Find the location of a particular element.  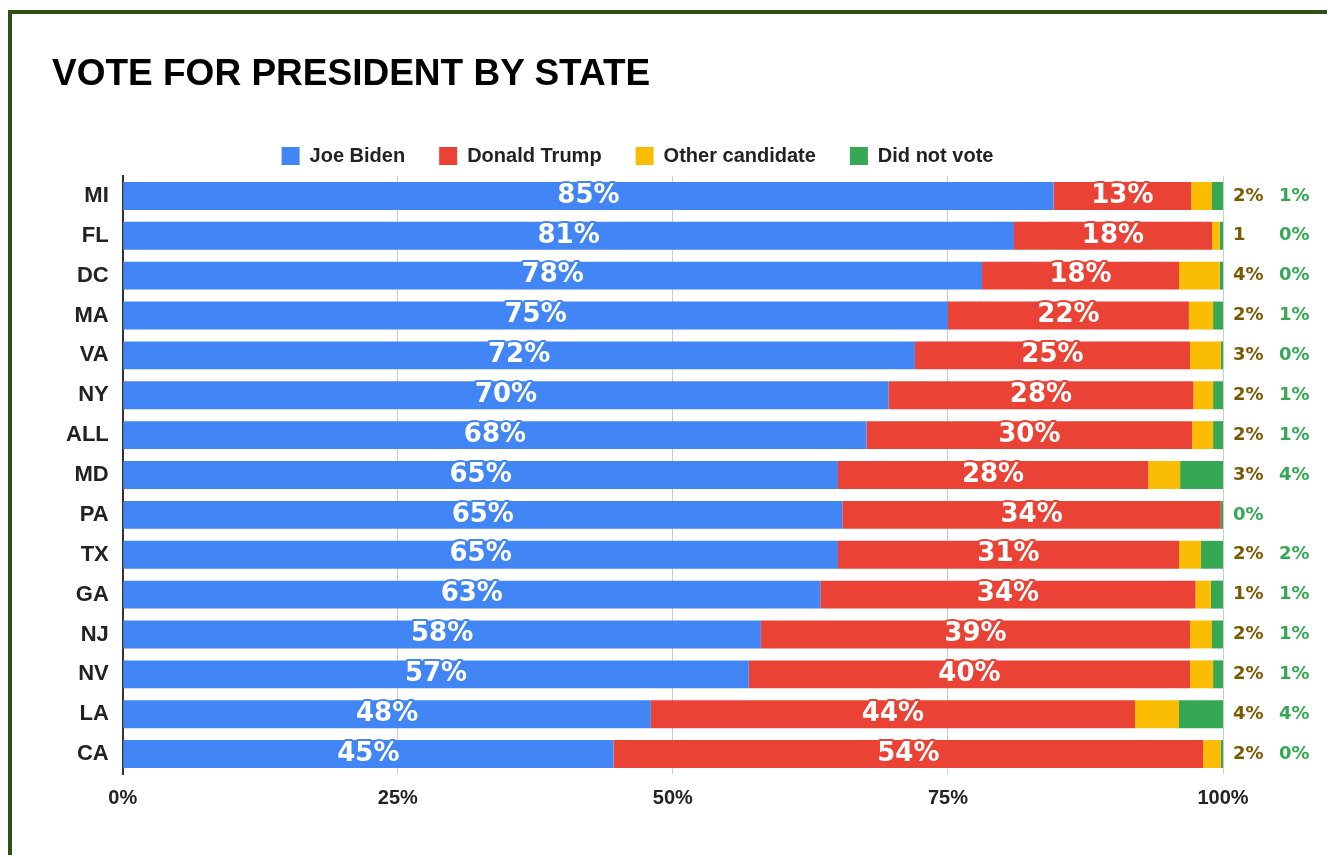

data-label: 72% is located at coordinates (519, 353).